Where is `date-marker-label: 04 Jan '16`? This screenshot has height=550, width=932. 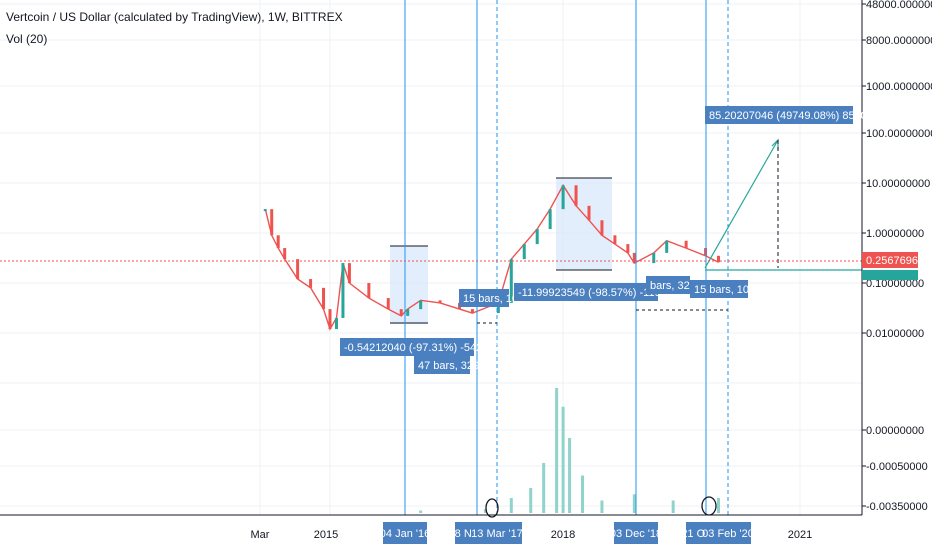 date-marker-label: 04 Jan '16 is located at coordinates (405, 534).